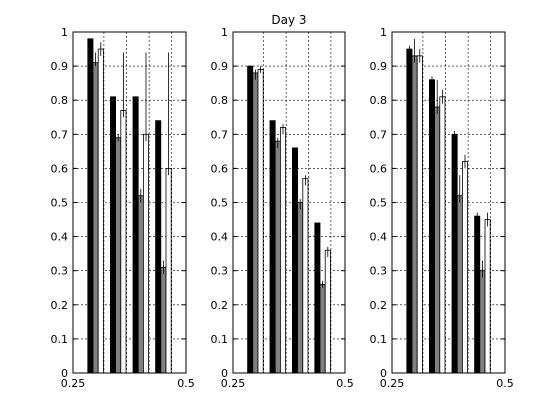 This screenshot has height=420, width=560. What do you see at coordinates (317, 298) in the screenshot?
I see `bar-2-s1-g4` at bounding box center [317, 298].